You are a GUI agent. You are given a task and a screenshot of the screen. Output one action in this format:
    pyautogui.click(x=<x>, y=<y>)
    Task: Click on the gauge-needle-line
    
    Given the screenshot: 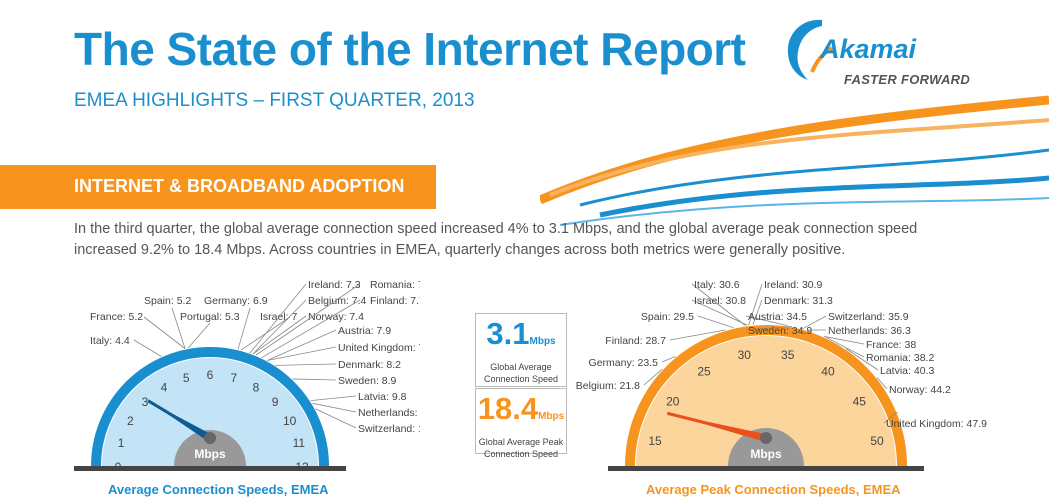 What is the action you would take?
    pyautogui.click(x=716, y=425)
    